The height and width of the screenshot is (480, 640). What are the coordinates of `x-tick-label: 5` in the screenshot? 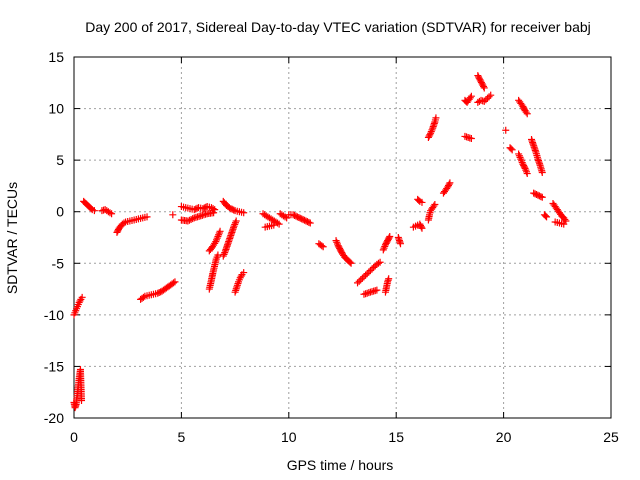 It's located at (182, 437).